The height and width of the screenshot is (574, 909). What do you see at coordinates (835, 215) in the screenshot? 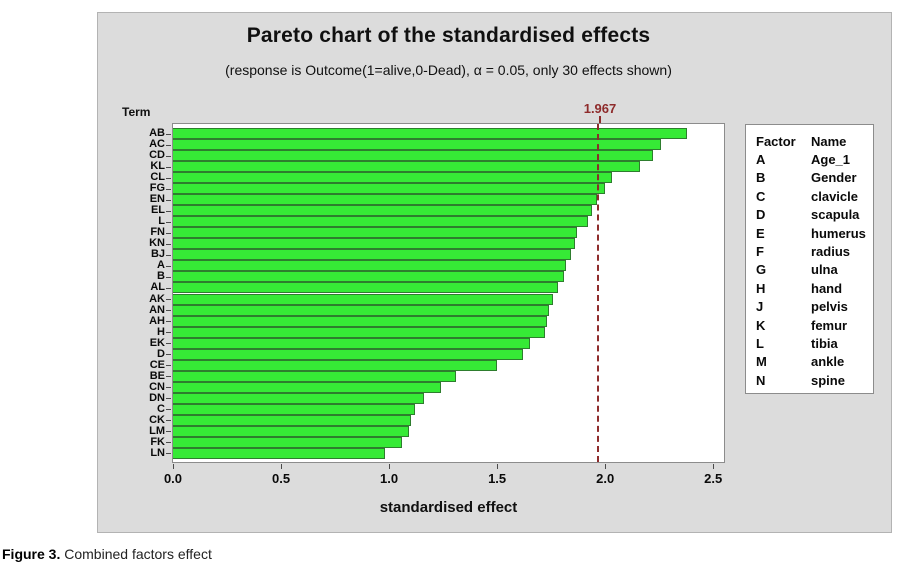
I see `legend-name-cell: scapula` at bounding box center [835, 215].